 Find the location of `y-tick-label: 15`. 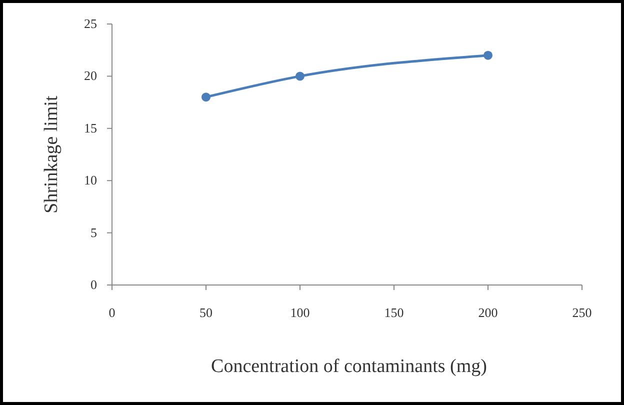

y-tick-label: 15 is located at coordinates (90, 128).